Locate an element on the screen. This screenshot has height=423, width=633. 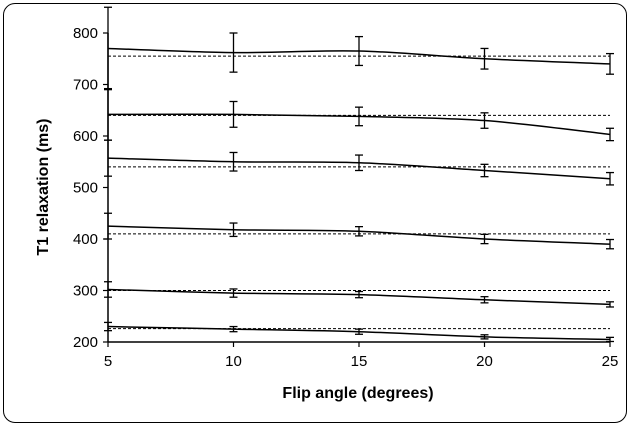
y-axis-title: T1 relaxation (ms) is located at coordinates (43, 187).